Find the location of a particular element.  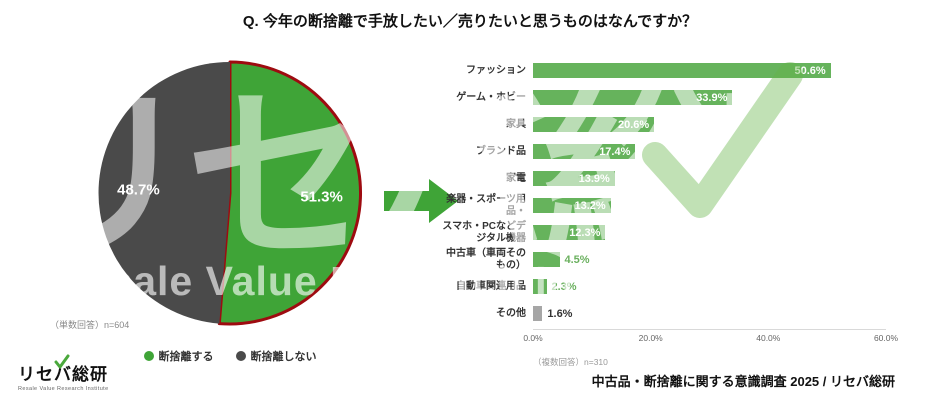

bar-category-label: 自動車関連用品 is located at coordinates (491, 286).